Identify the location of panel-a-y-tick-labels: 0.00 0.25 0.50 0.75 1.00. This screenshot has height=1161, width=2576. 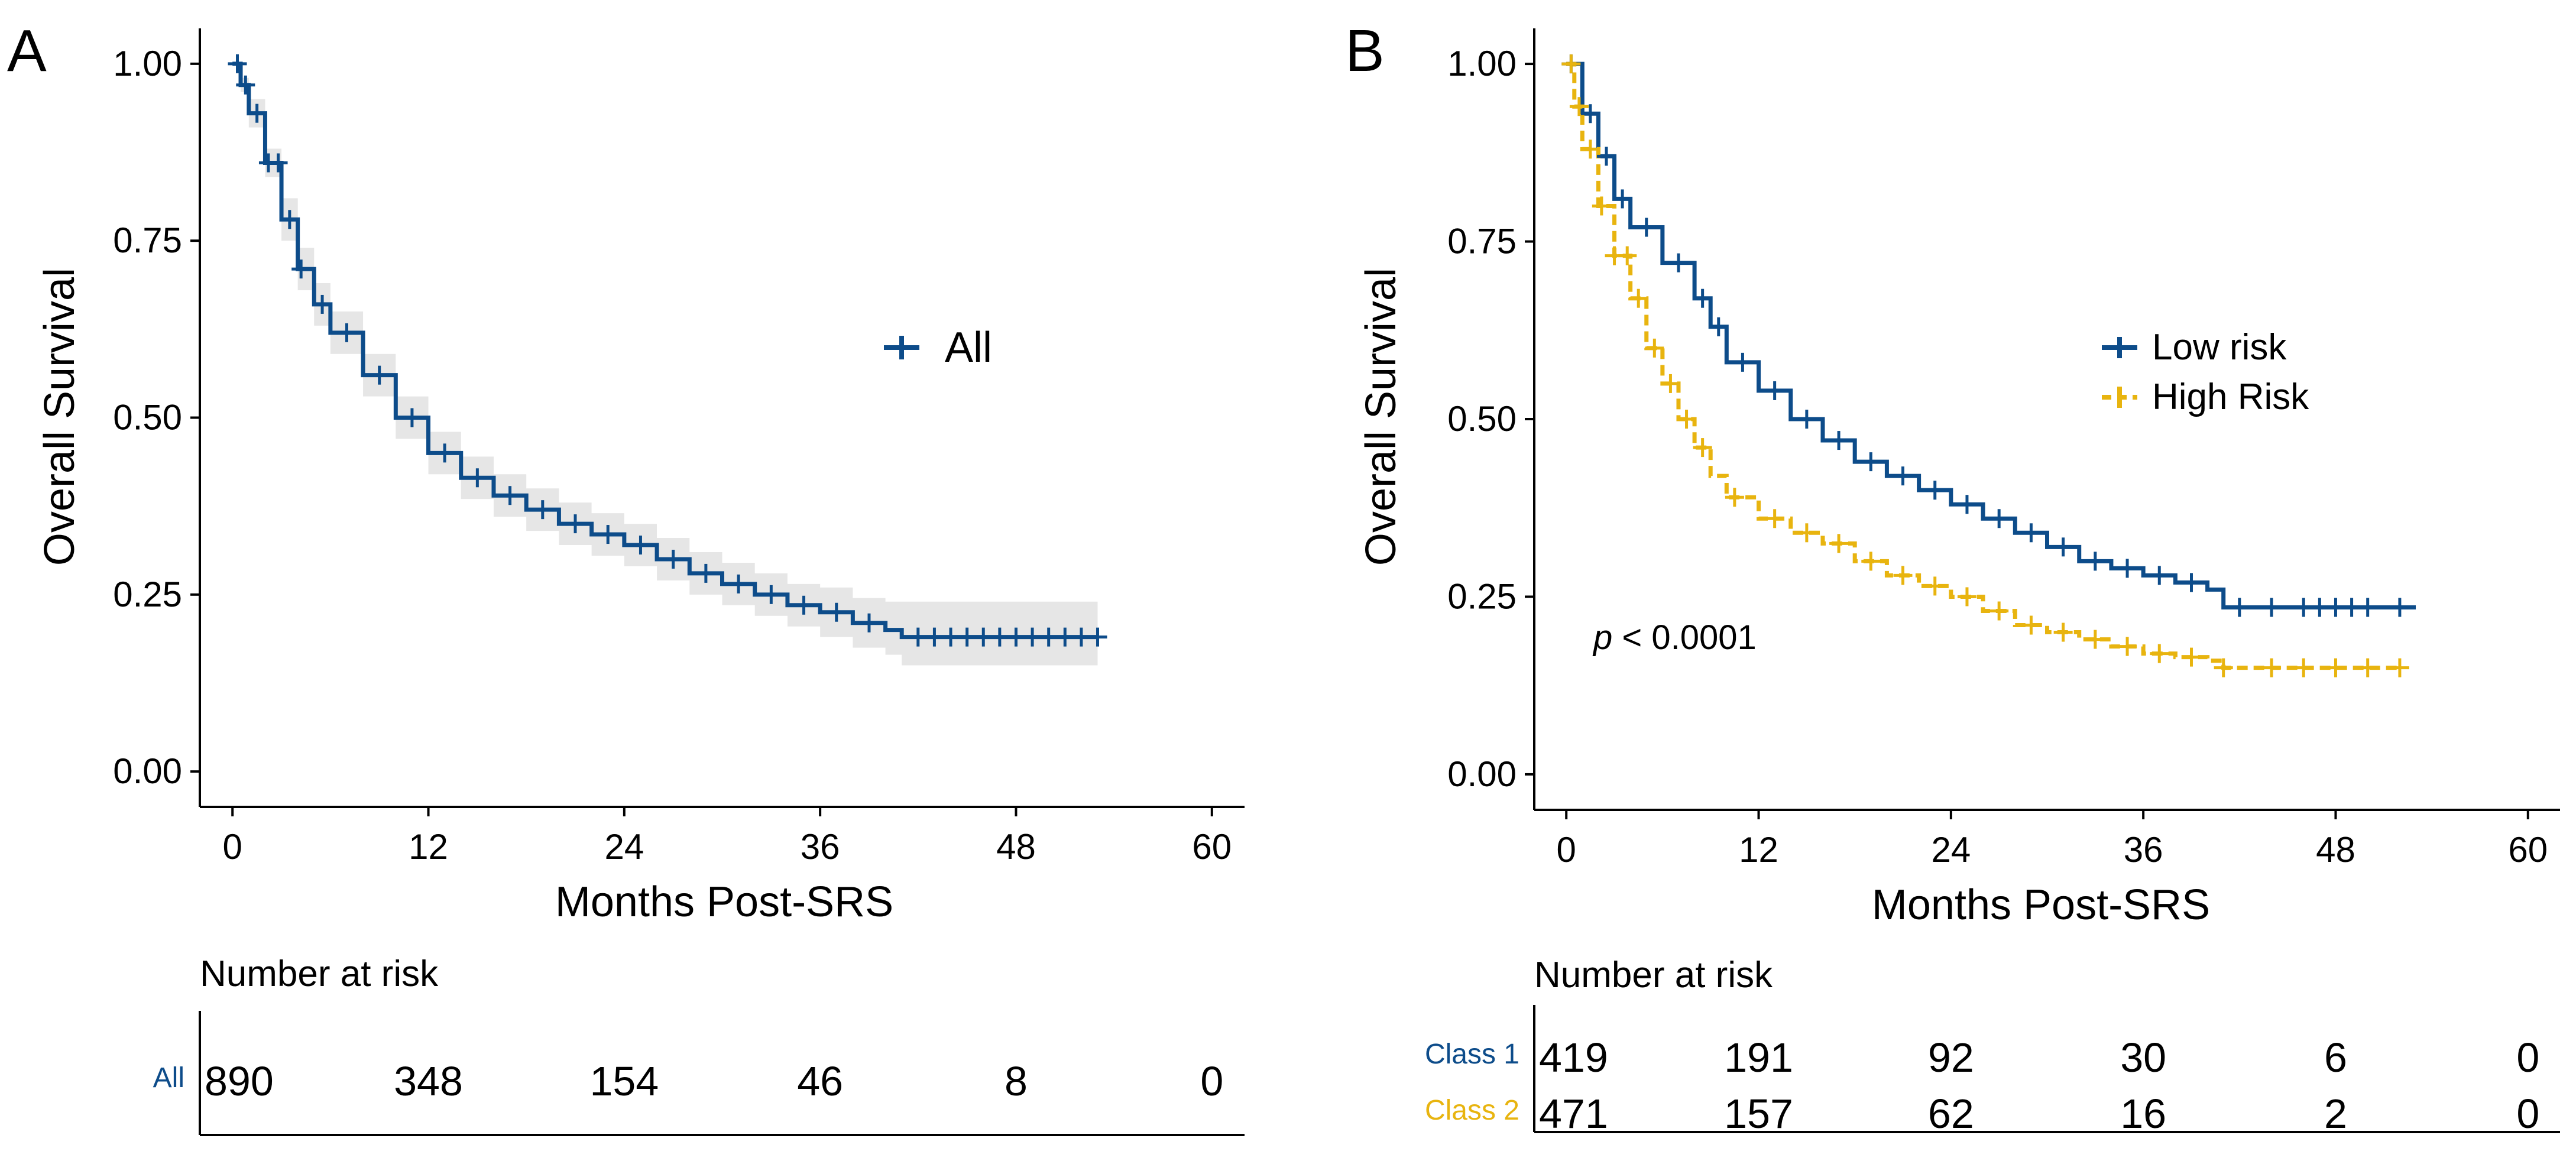
(147, 417).